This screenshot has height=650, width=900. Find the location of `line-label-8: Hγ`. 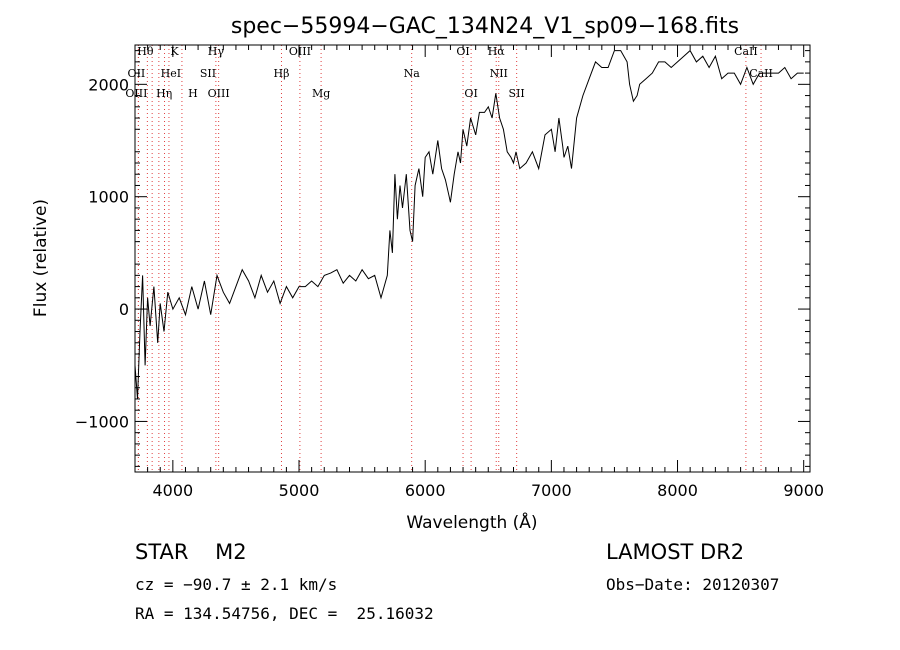

line-label-8: Hγ is located at coordinates (216, 51).